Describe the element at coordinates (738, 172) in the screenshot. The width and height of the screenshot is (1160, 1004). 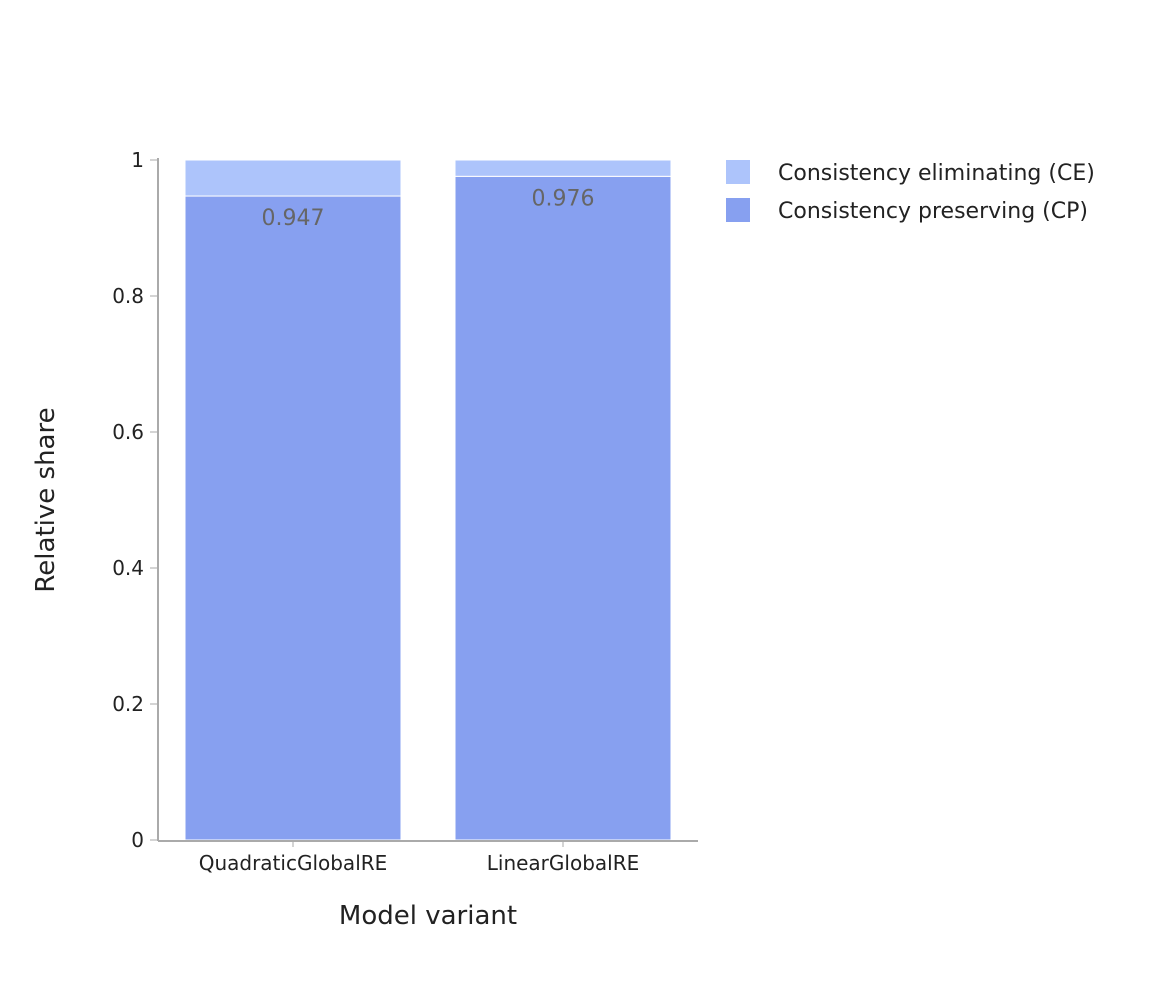
I see `legend-swatch-ce` at that location.